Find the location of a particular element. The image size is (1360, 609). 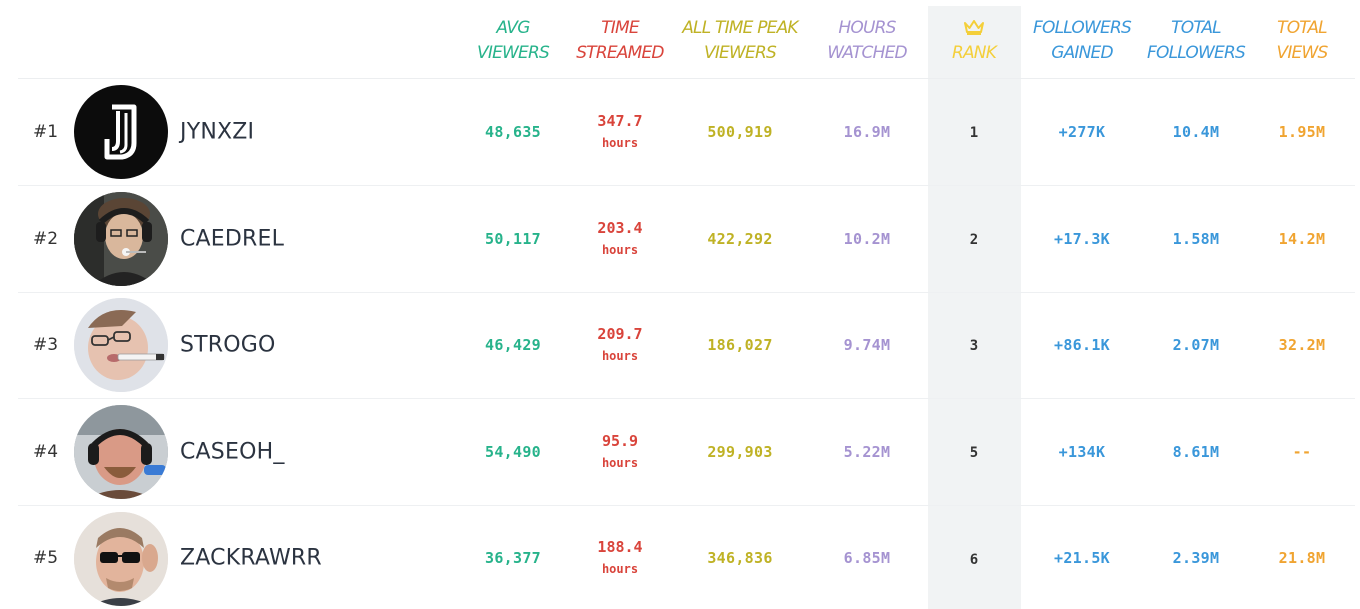

total-views-value: 32.2M is located at coordinates (1302, 345).